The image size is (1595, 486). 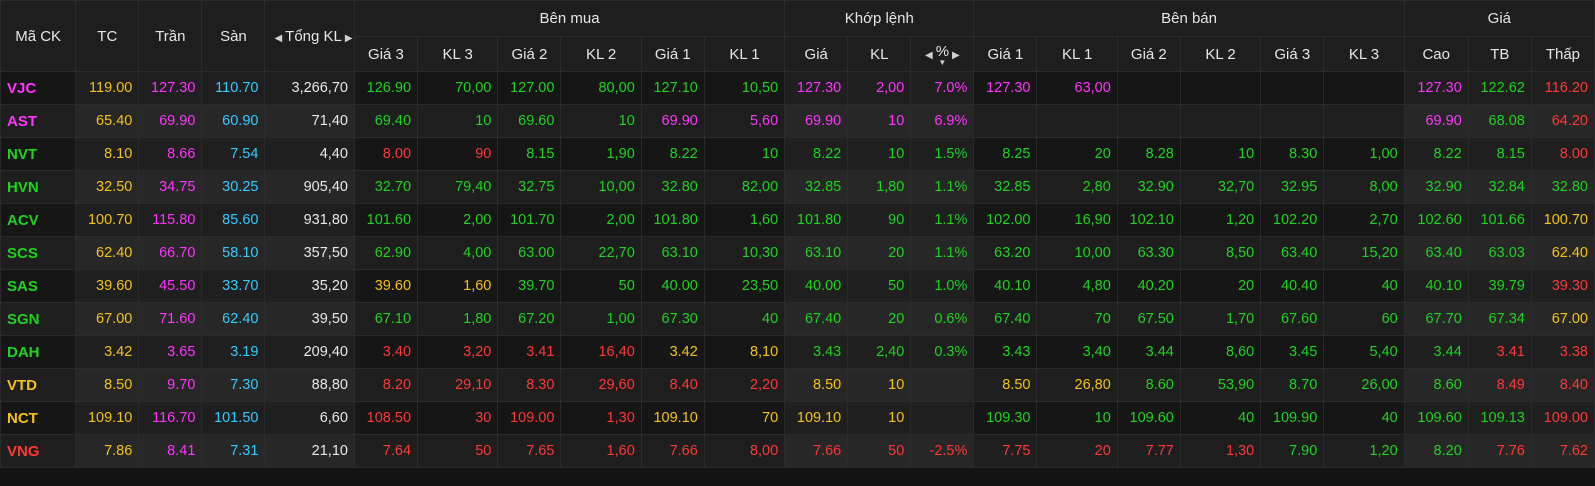 What do you see at coordinates (672, 220) in the screenshot?
I see `cell-mua-gia1: 101.80` at bounding box center [672, 220].